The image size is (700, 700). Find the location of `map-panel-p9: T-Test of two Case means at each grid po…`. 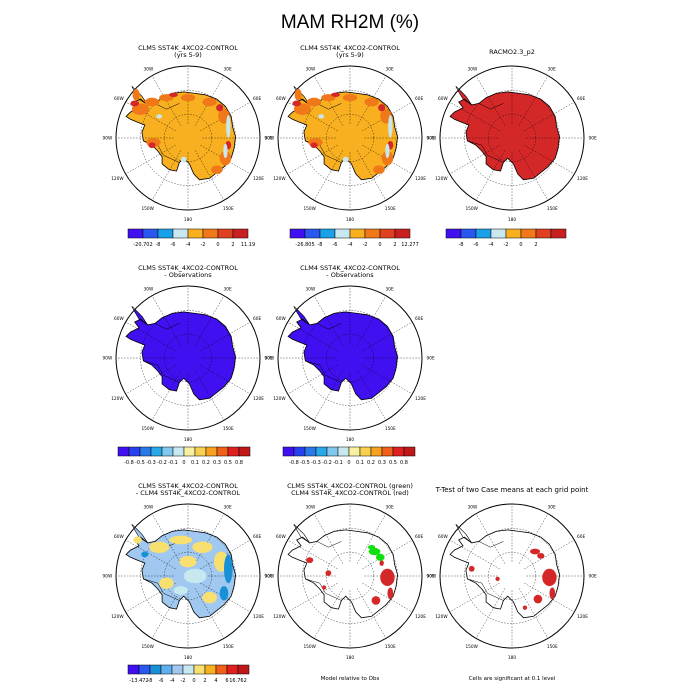

map-panel-p9: T-Test of two Case means at each grid po… is located at coordinates (512, 584).